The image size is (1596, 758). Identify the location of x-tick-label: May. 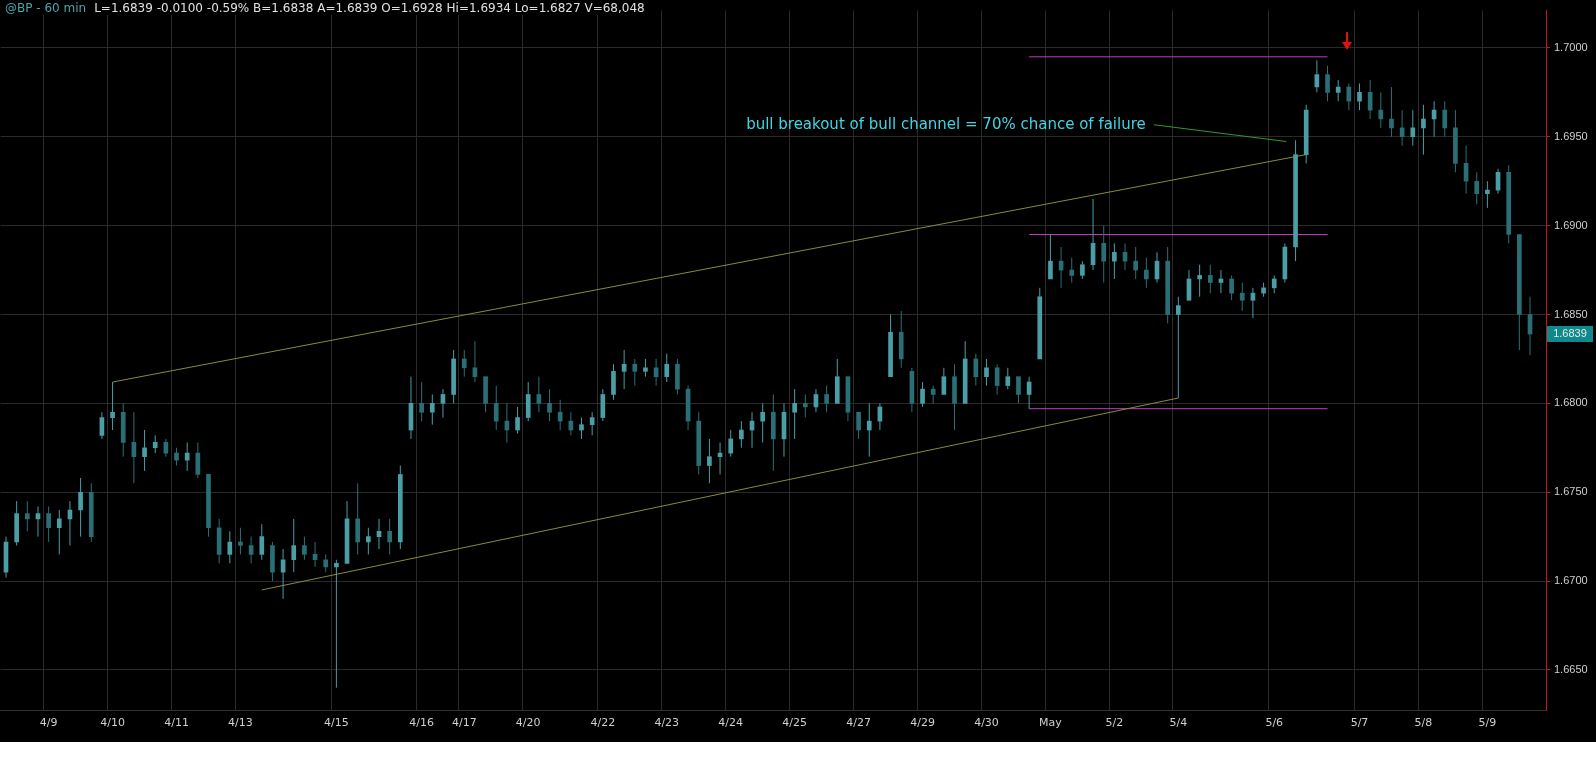
(1051, 723).